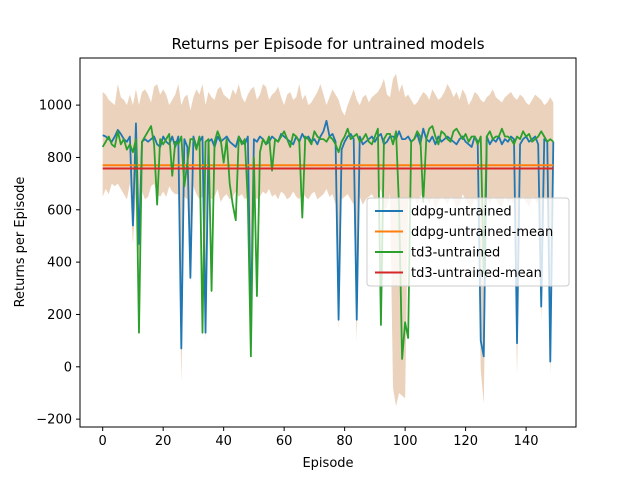 Image resolution: width=640 pixels, height=480 pixels. I want to click on x-tick-label: 140, so click(526, 441).